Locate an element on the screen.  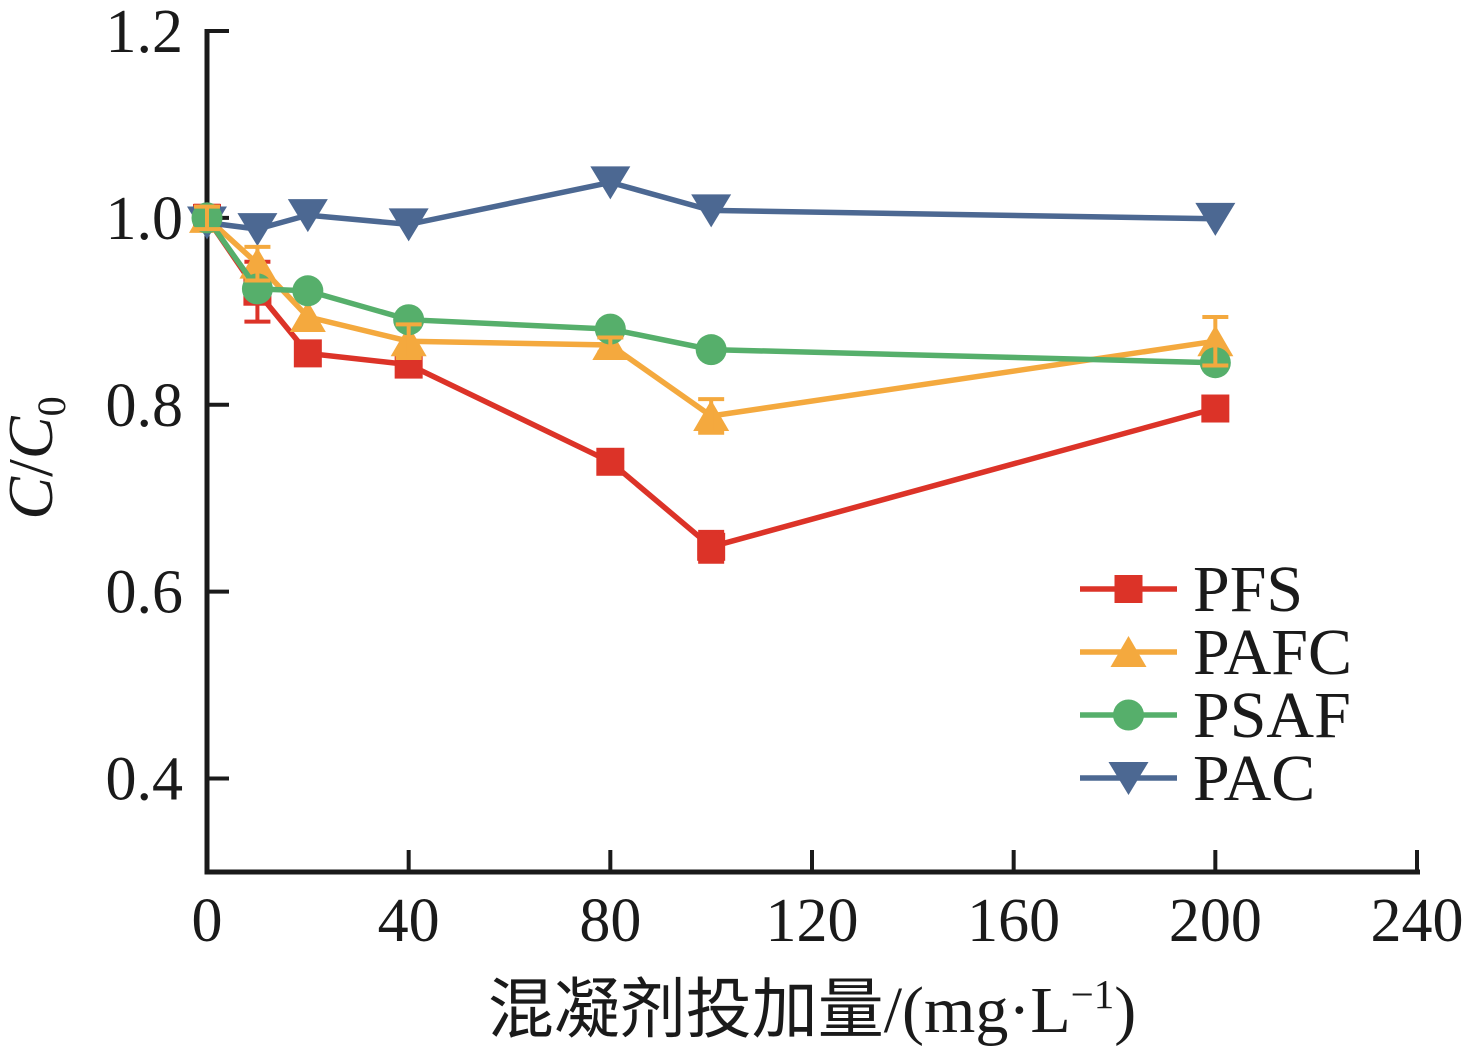
legend-marker-PSAF is located at coordinates (1128, 715).